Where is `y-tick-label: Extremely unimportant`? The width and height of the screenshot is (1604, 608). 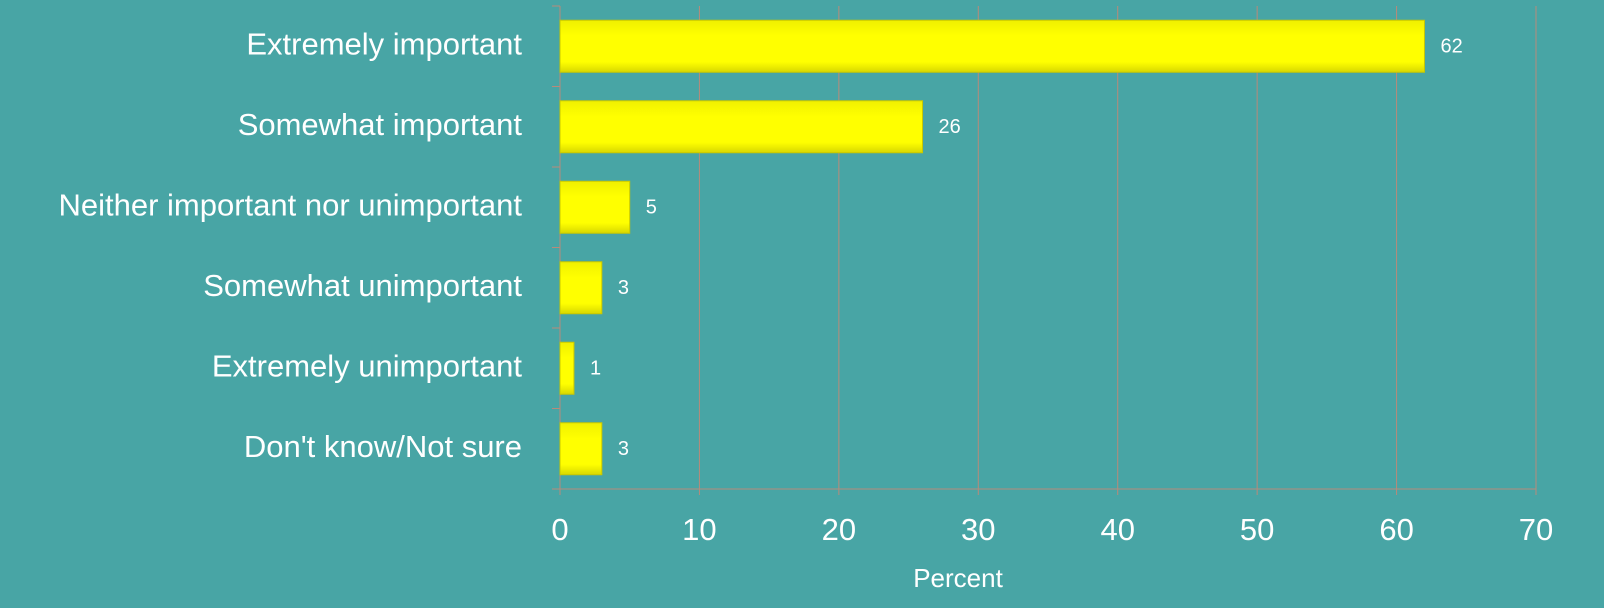 y-tick-label: Extremely unimportant is located at coordinates (367, 365).